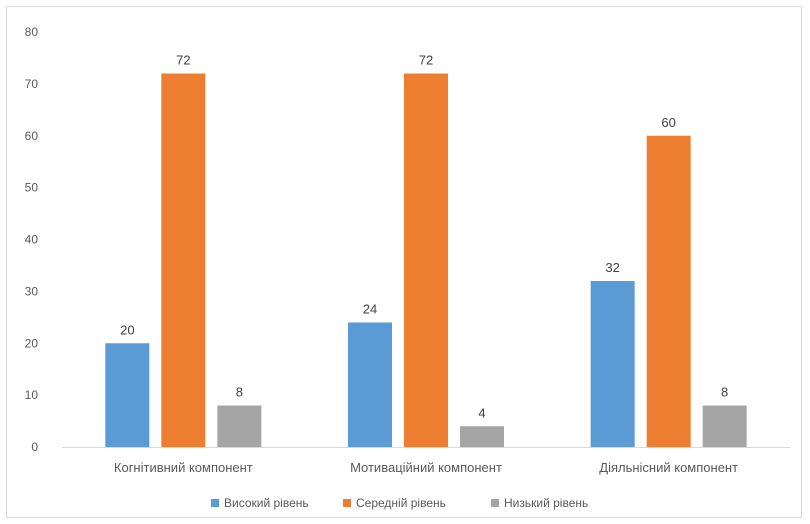 The image size is (810, 524). I want to click on category-label: Мотиваційний компонент, so click(426, 467).